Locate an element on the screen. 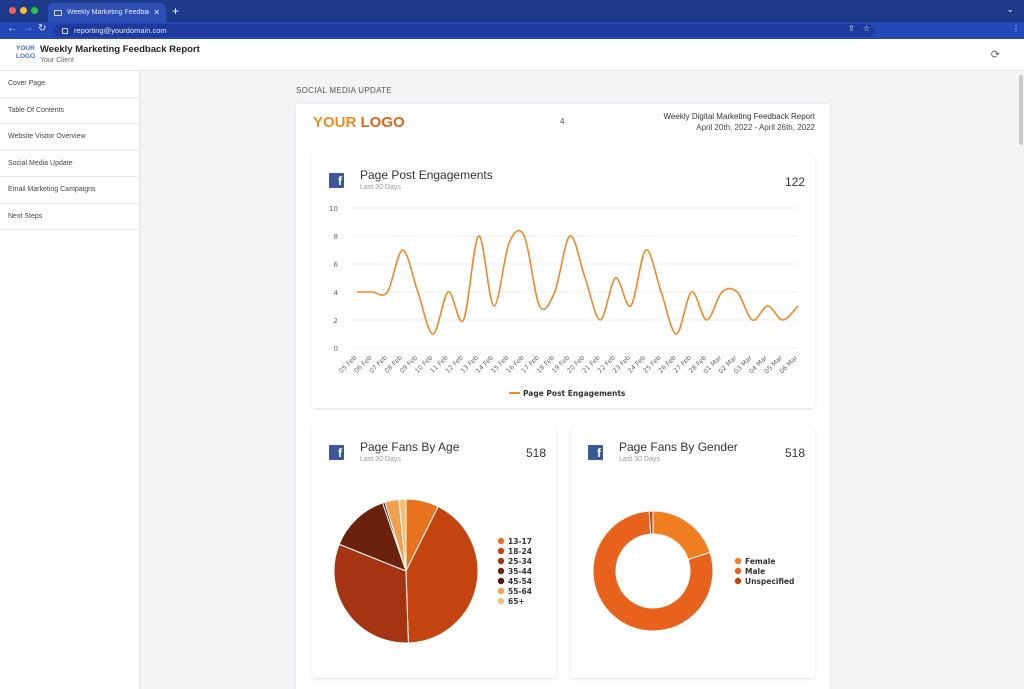  legend-label: 18-24 is located at coordinates (520, 551).